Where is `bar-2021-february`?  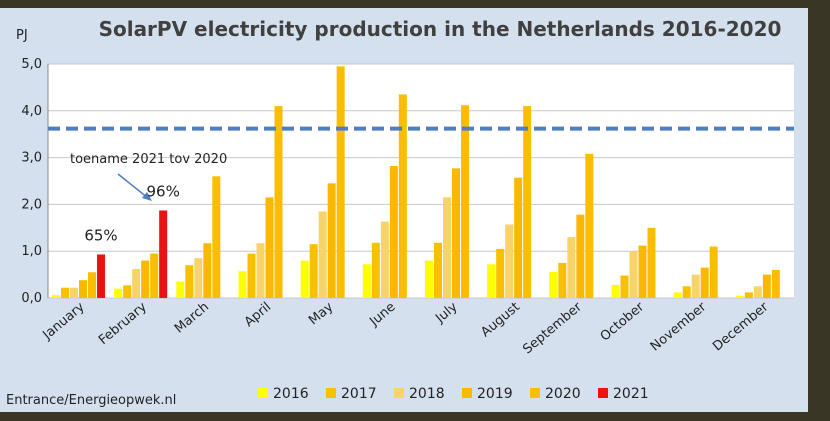
bar-2021-february is located at coordinates (163, 254).